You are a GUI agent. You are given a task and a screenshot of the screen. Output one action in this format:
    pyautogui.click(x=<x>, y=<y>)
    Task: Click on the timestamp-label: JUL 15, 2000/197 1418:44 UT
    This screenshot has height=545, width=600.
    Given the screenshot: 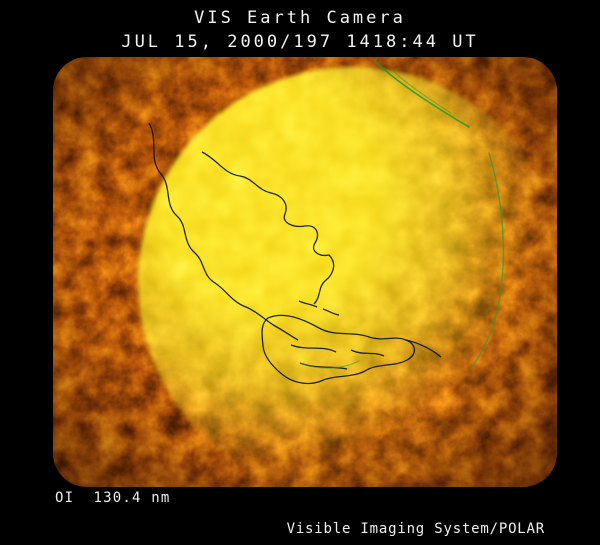 What is the action you would take?
    pyautogui.click(x=300, y=42)
    